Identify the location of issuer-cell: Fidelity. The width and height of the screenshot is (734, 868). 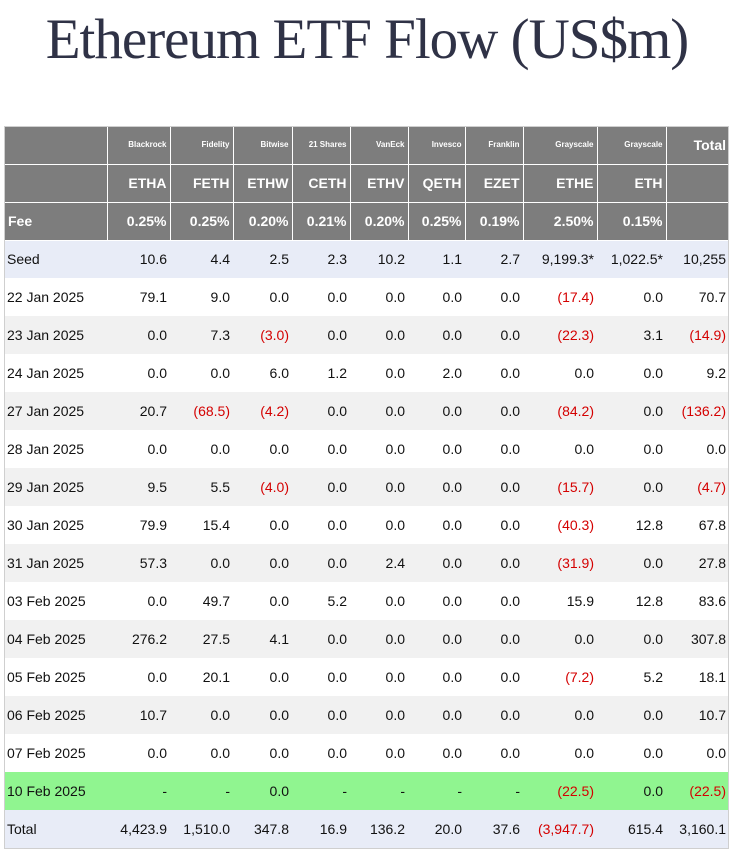
(201, 145).